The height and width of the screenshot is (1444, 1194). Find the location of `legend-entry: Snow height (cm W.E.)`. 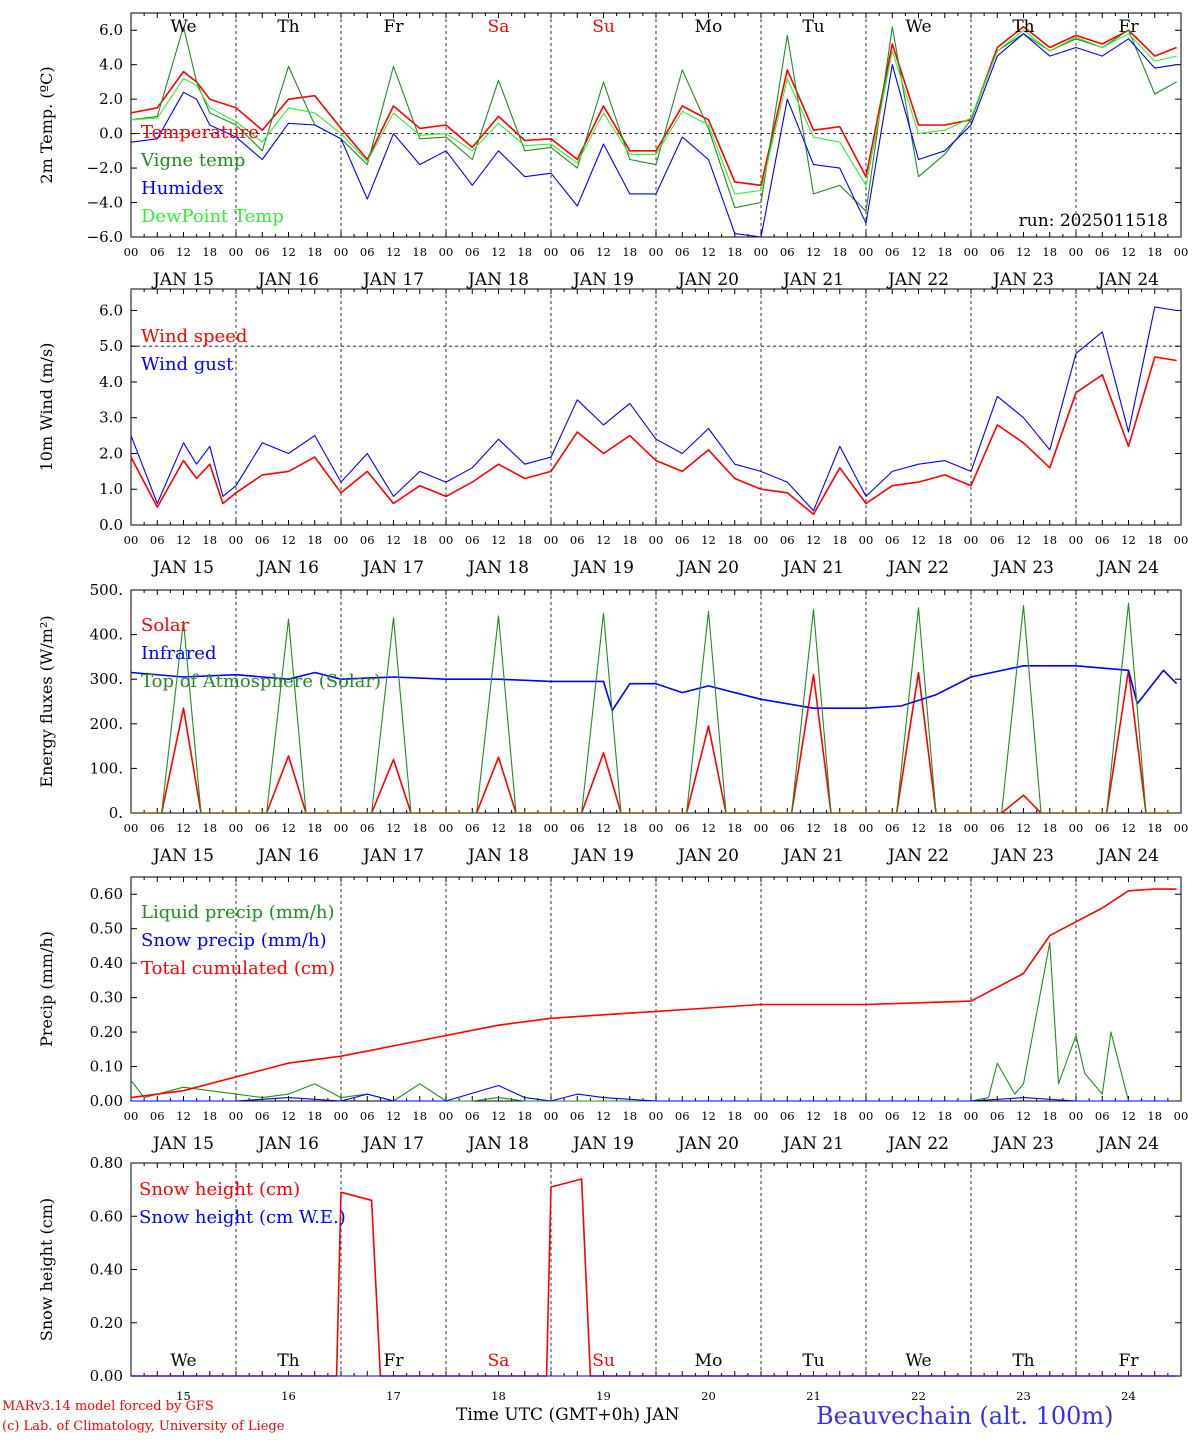

legend-entry: Snow height (cm W.E.) is located at coordinates (242, 1217).